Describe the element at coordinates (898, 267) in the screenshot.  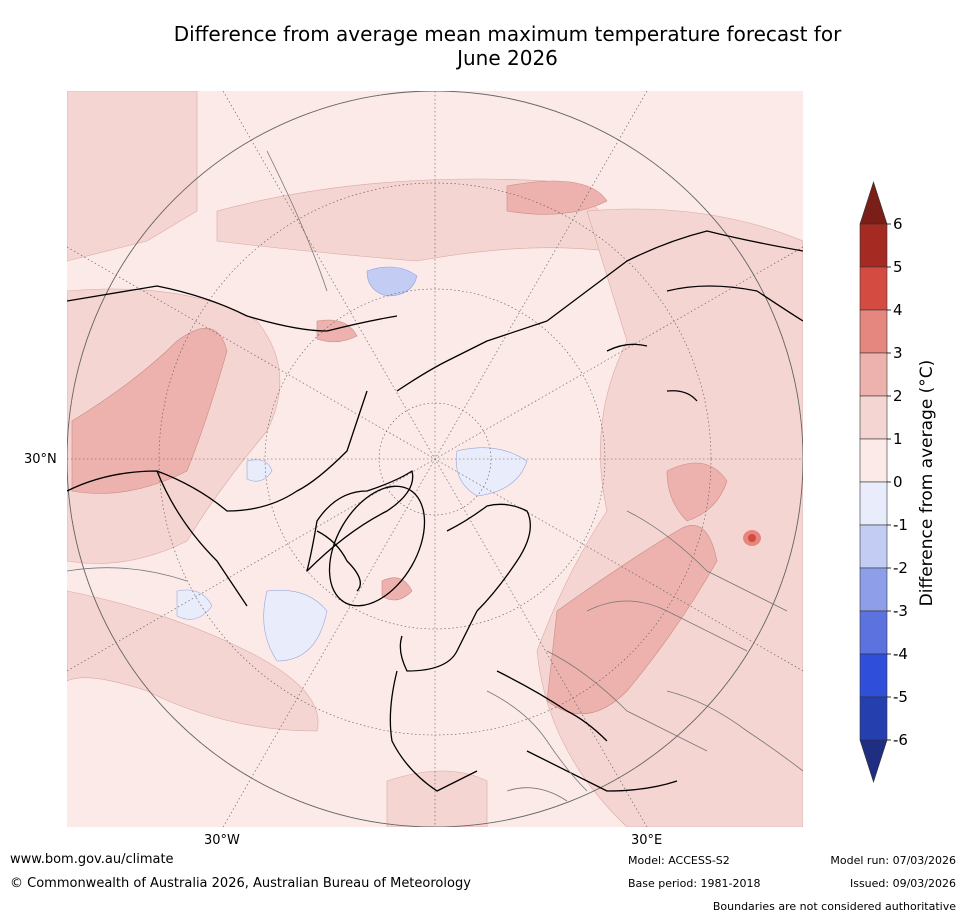
I see `colorbar-tick-label: 5` at that location.